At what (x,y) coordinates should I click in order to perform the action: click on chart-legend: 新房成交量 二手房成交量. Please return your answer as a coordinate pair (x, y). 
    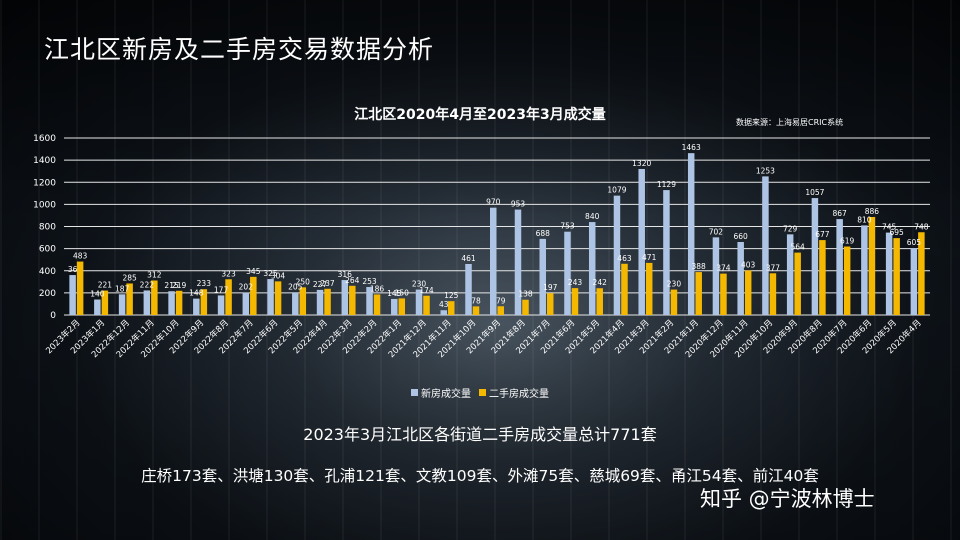
    Looking at the image, I should click on (480, 392).